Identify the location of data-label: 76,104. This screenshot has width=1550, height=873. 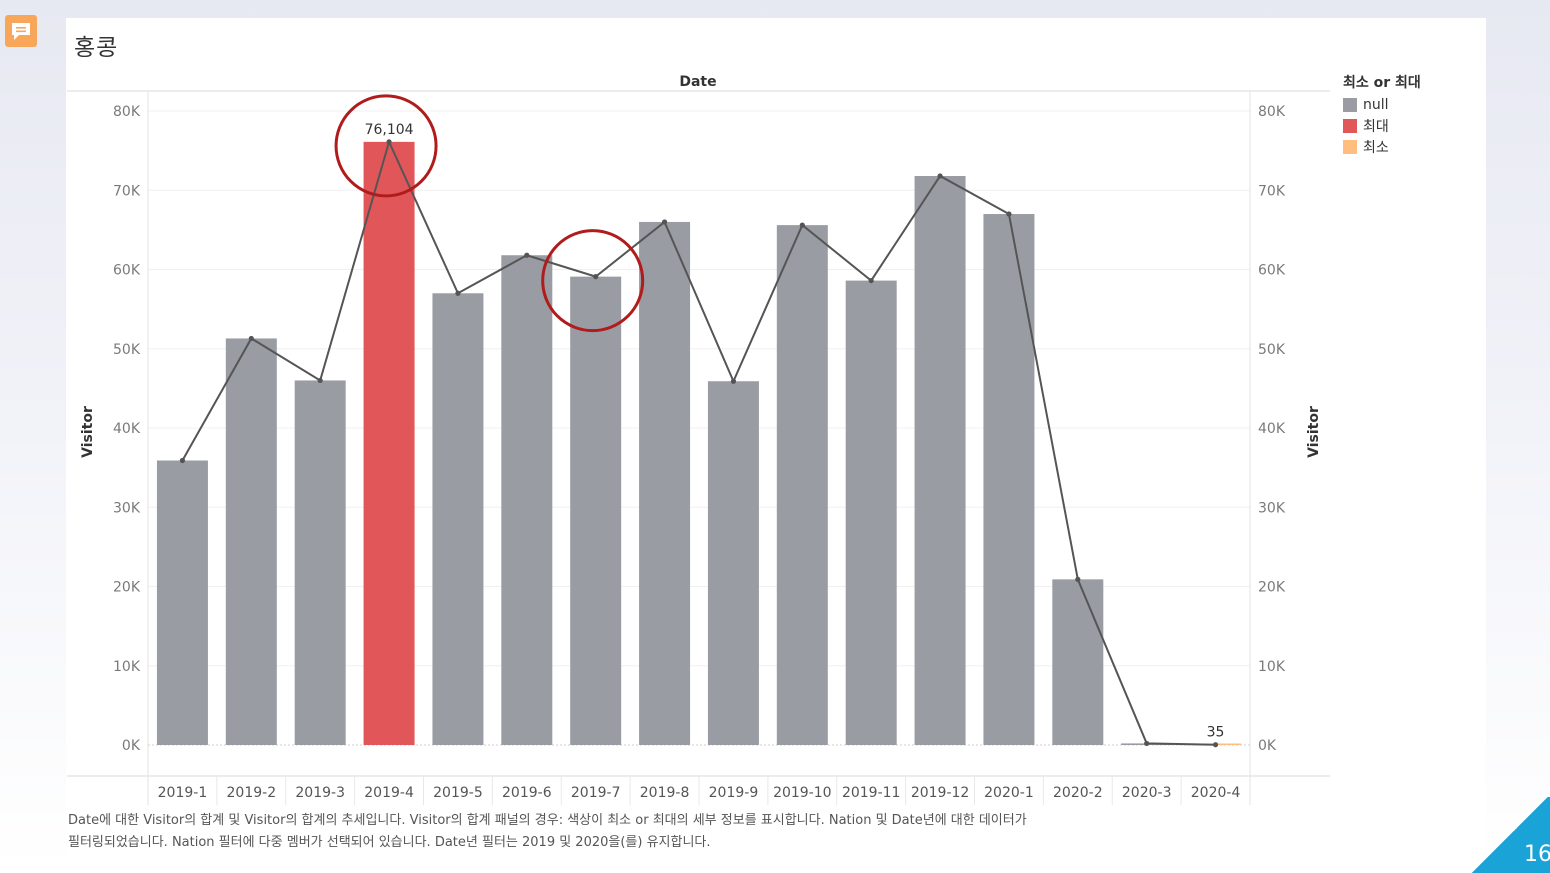
(389, 130).